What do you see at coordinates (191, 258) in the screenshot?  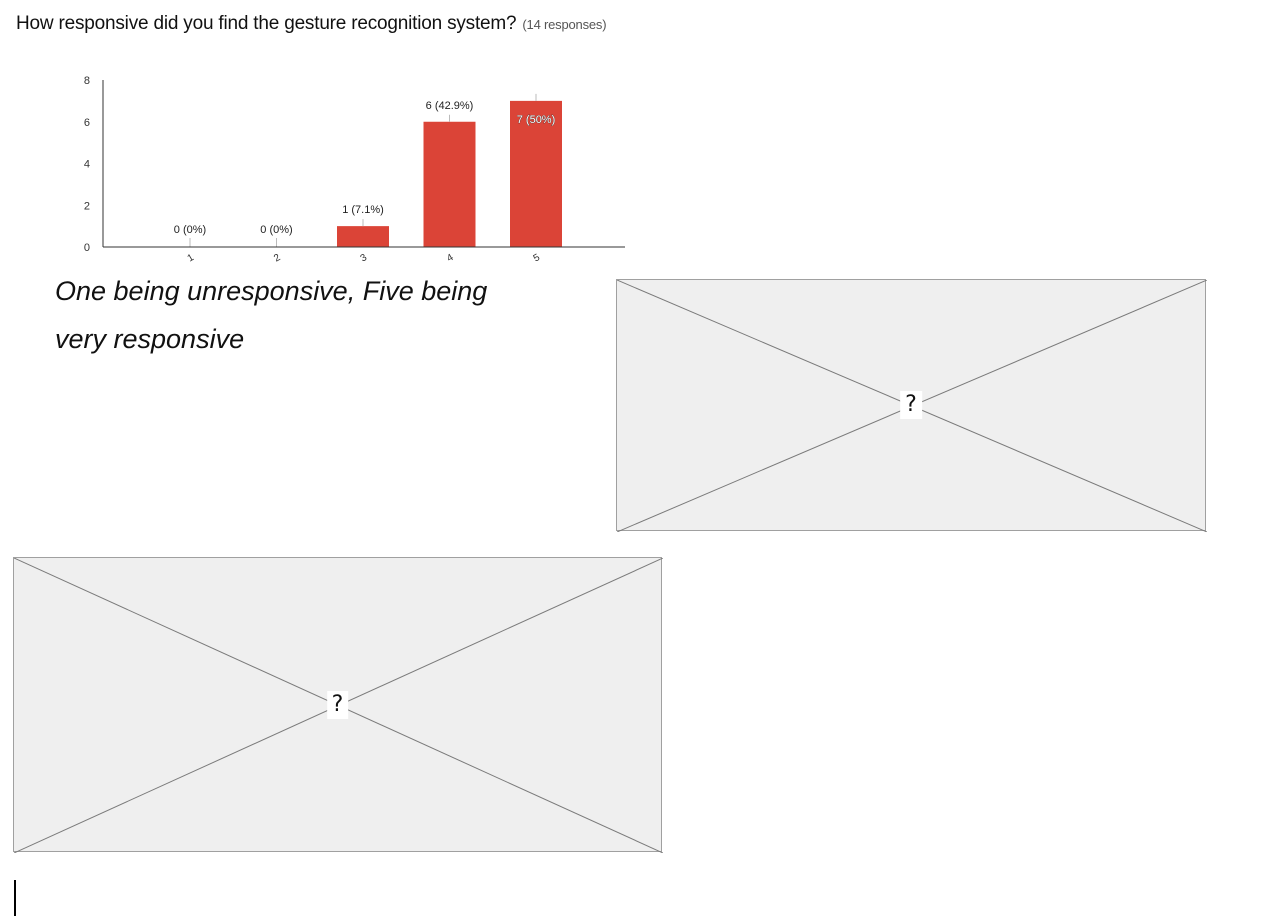 I see `x-tick-label: 1` at bounding box center [191, 258].